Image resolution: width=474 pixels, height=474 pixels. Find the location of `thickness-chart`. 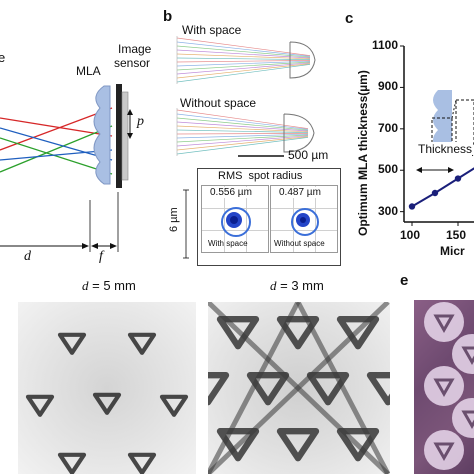

thickness-chart is located at coordinates (437, 135).